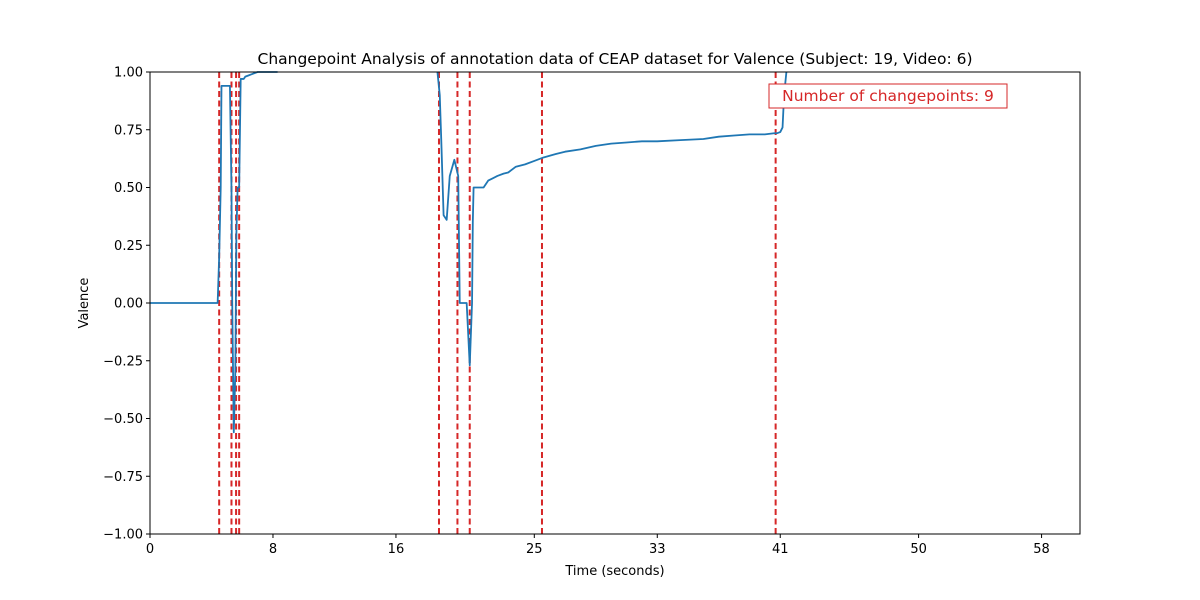 Image resolution: width=1200 pixels, height=600 pixels. I want to click on annotation-text: Number of changepoints: 9, so click(888, 96).